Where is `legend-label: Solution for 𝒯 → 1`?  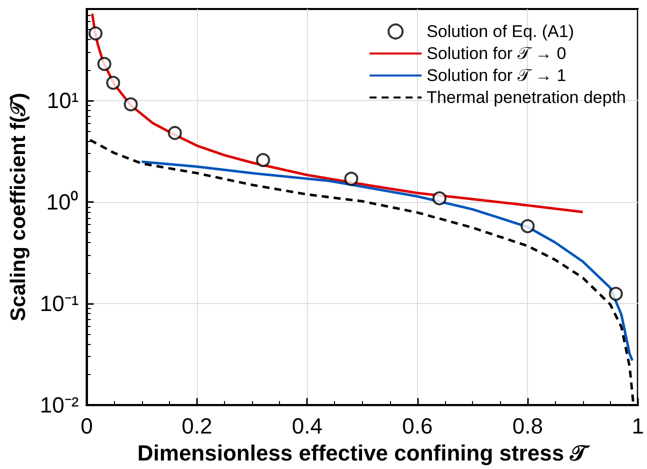
legend-label: Solution for 𝒯 → 1 is located at coordinates (496, 75).